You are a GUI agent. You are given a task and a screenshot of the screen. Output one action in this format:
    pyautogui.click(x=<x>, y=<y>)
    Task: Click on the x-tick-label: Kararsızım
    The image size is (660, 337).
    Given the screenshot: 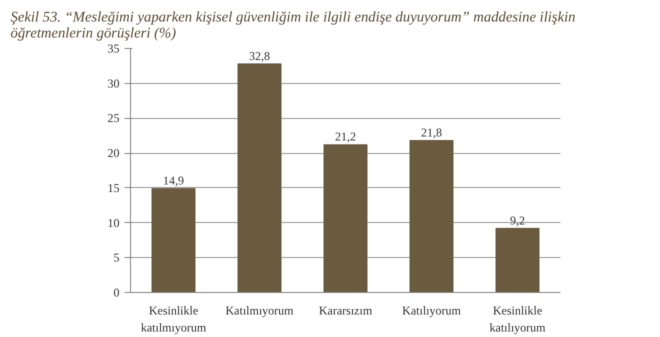 What is the action you would take?
    pyautogui.click(x=345, y=311)
    